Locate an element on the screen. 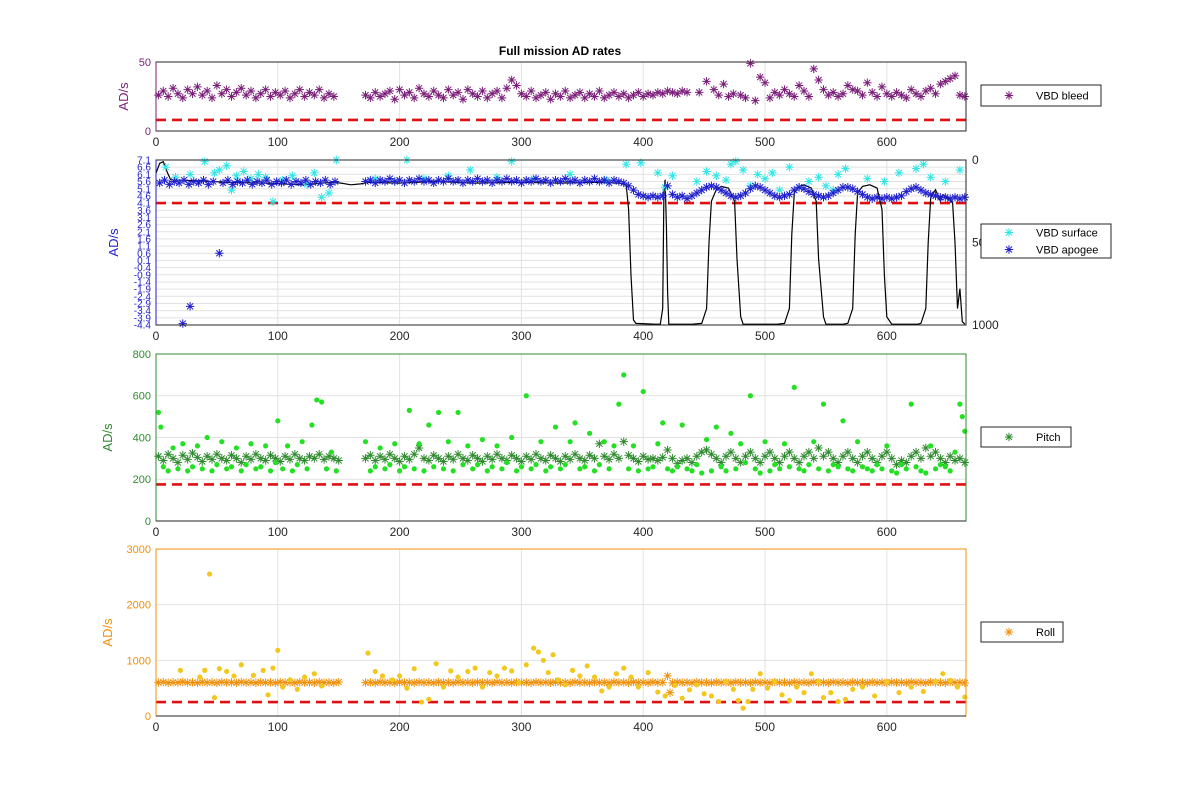 This screenshot has height=804, width=1200. y-tick-label: -1.4 is located at coordinates (143, 283).